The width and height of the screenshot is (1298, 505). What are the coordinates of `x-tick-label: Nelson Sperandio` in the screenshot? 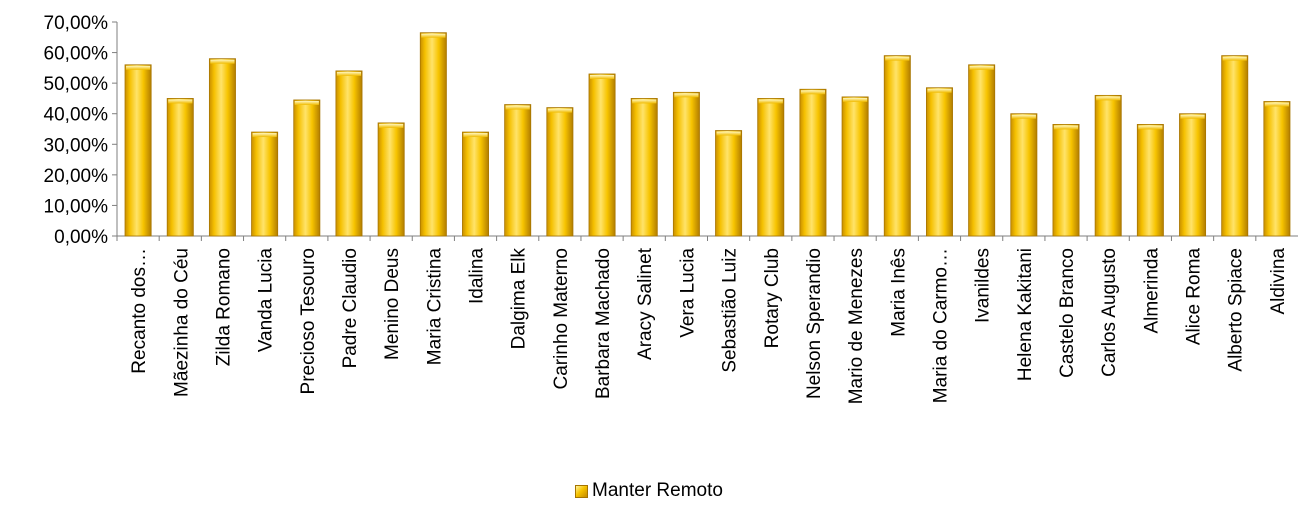 It's located at (814, 323).